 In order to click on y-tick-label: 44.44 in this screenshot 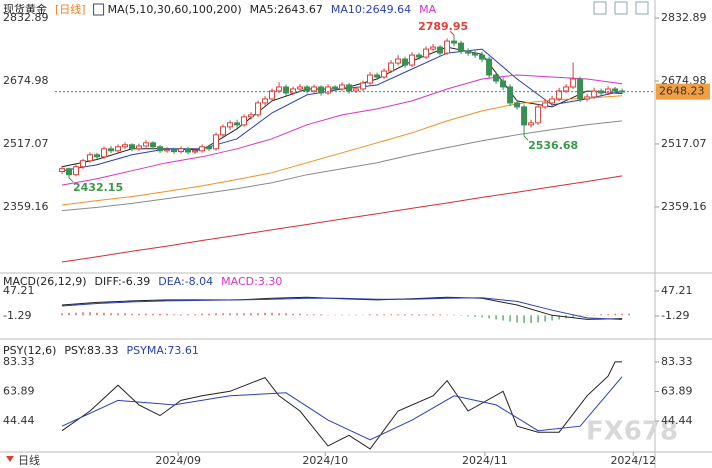, I will do `click(677, 420)`.